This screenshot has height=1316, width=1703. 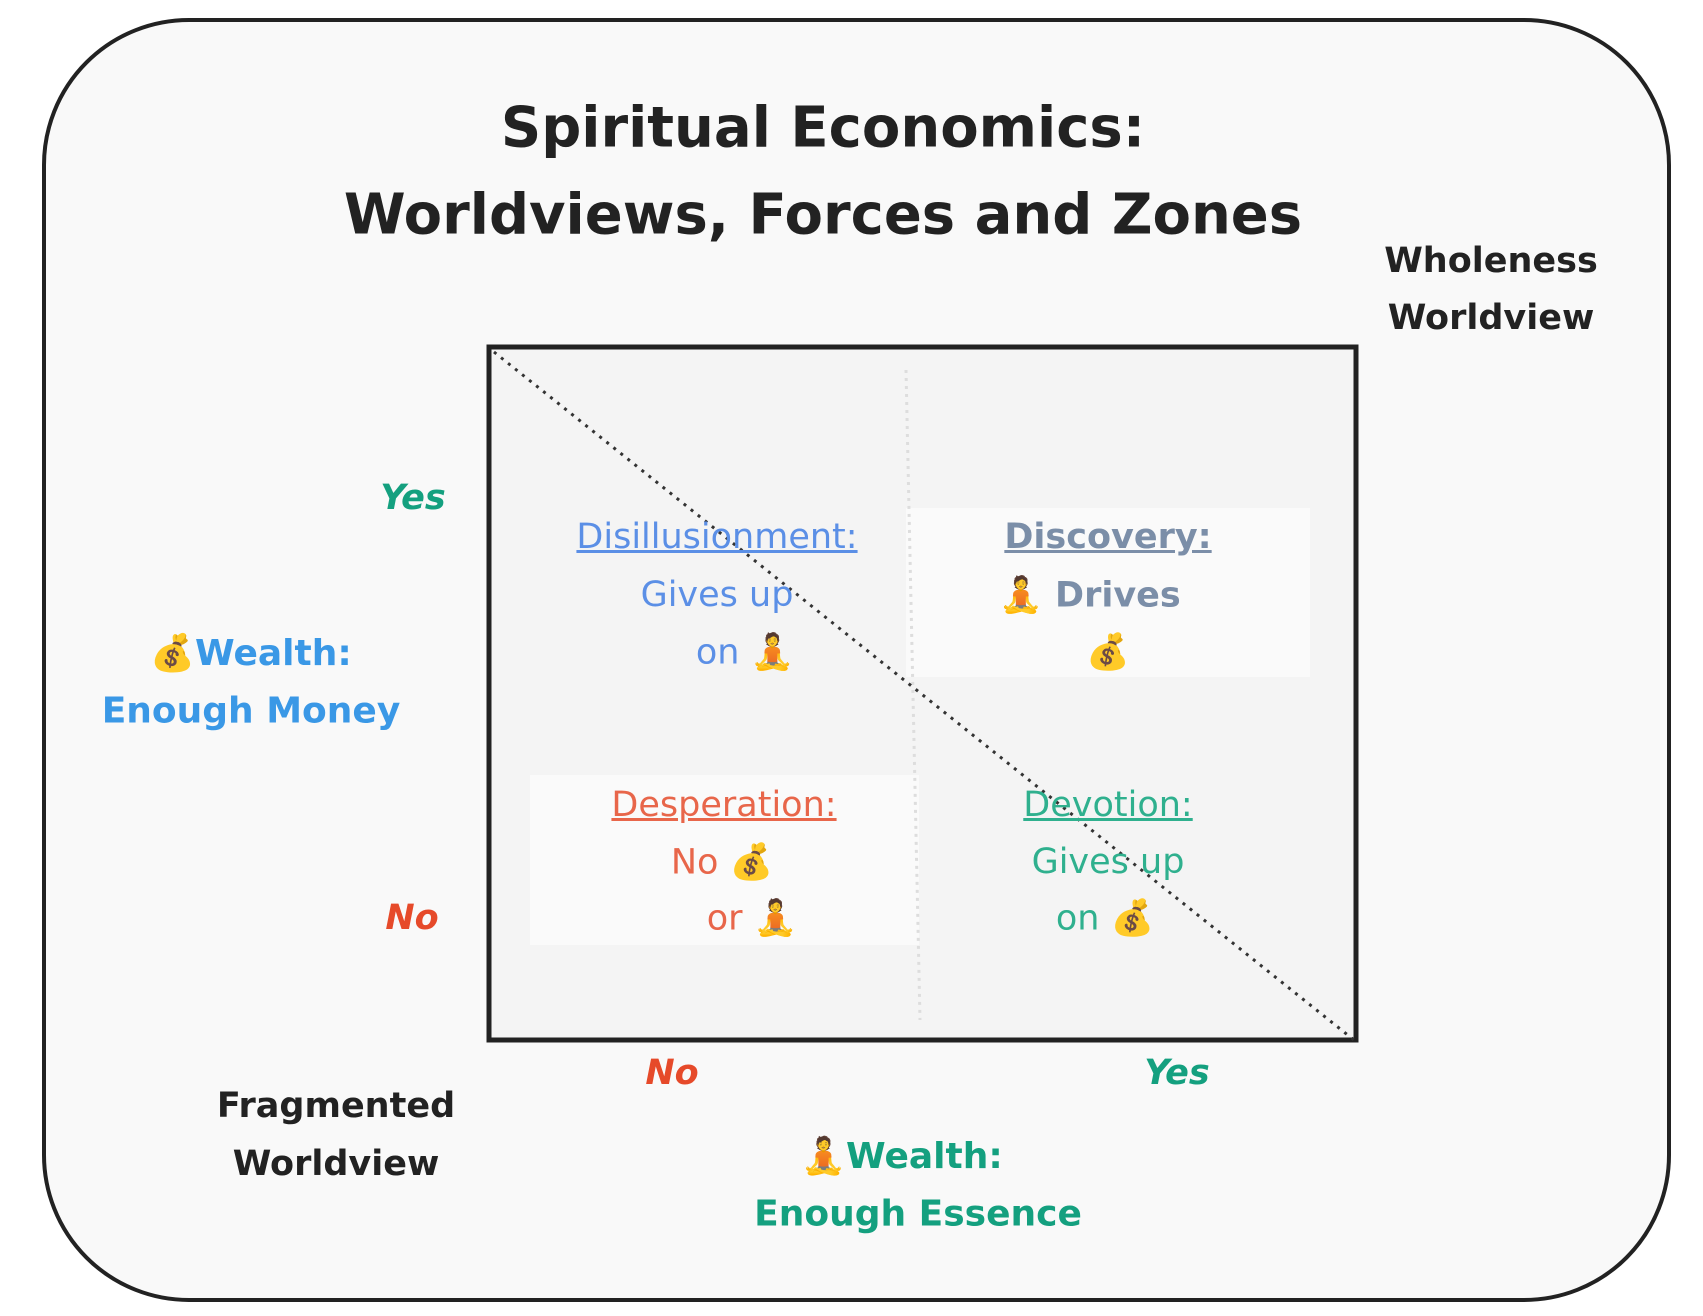 What do you see at coordinates (823, 128) in the screenshot?
I see `title: Spiritual Economics:` at bounding box center [823, 128].